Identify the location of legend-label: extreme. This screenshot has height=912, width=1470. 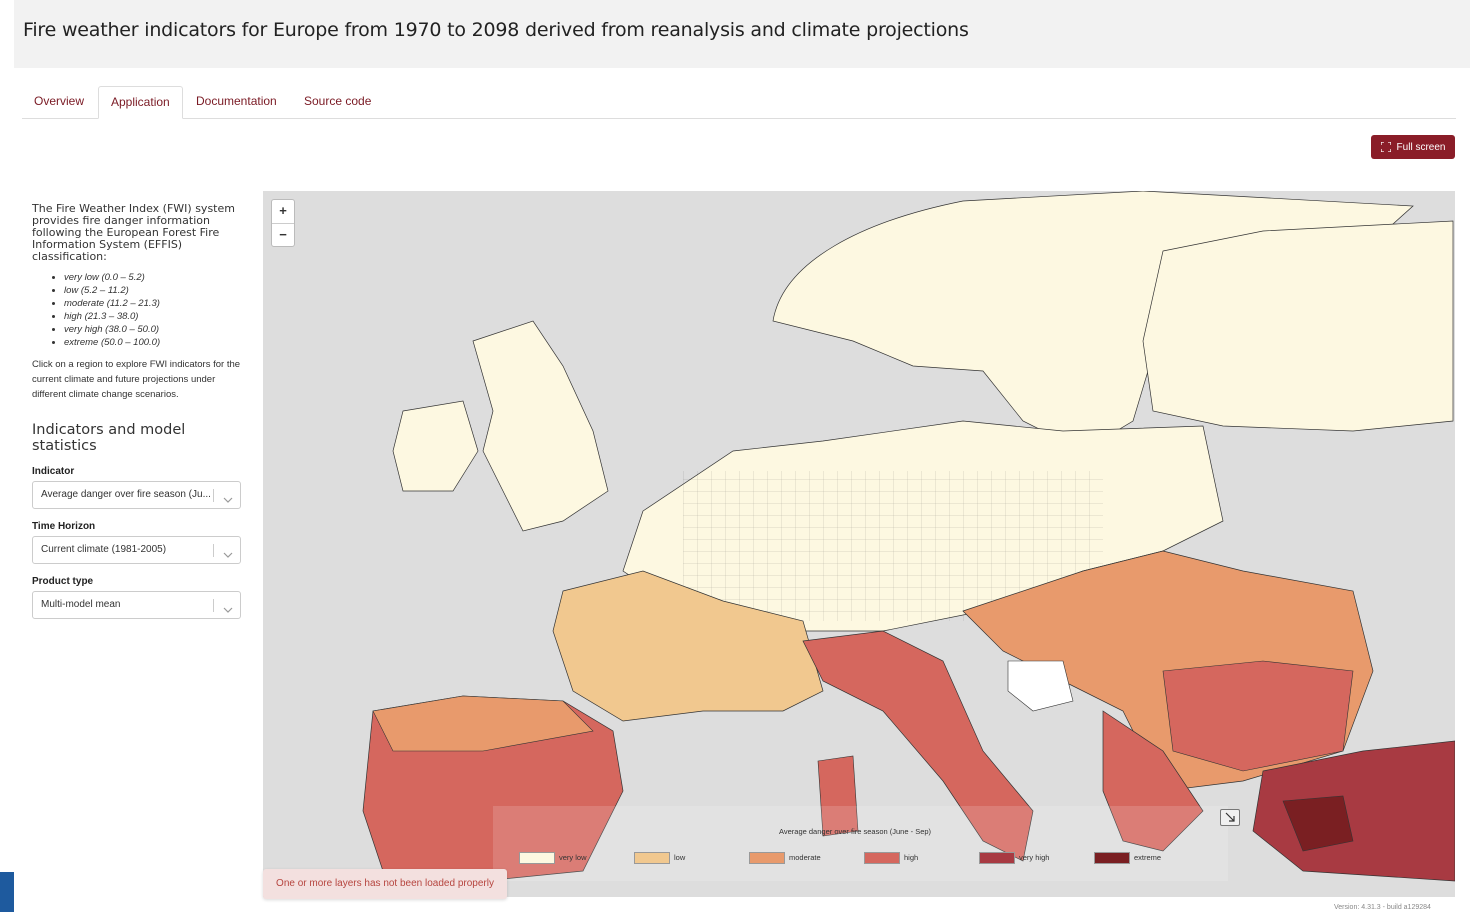
(1148, 857).